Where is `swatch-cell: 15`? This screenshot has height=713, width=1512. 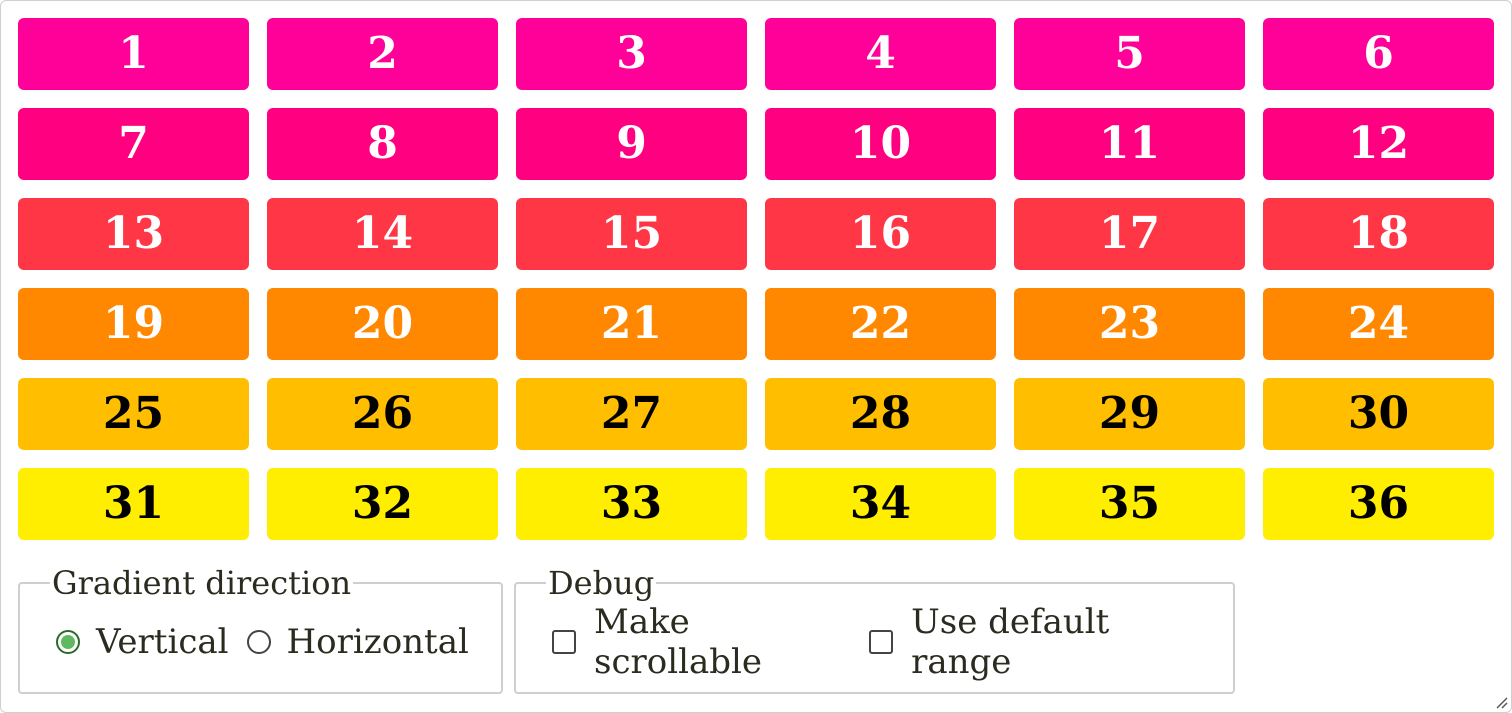
swatch-cell: 15 is located at coordinates (631, 234).